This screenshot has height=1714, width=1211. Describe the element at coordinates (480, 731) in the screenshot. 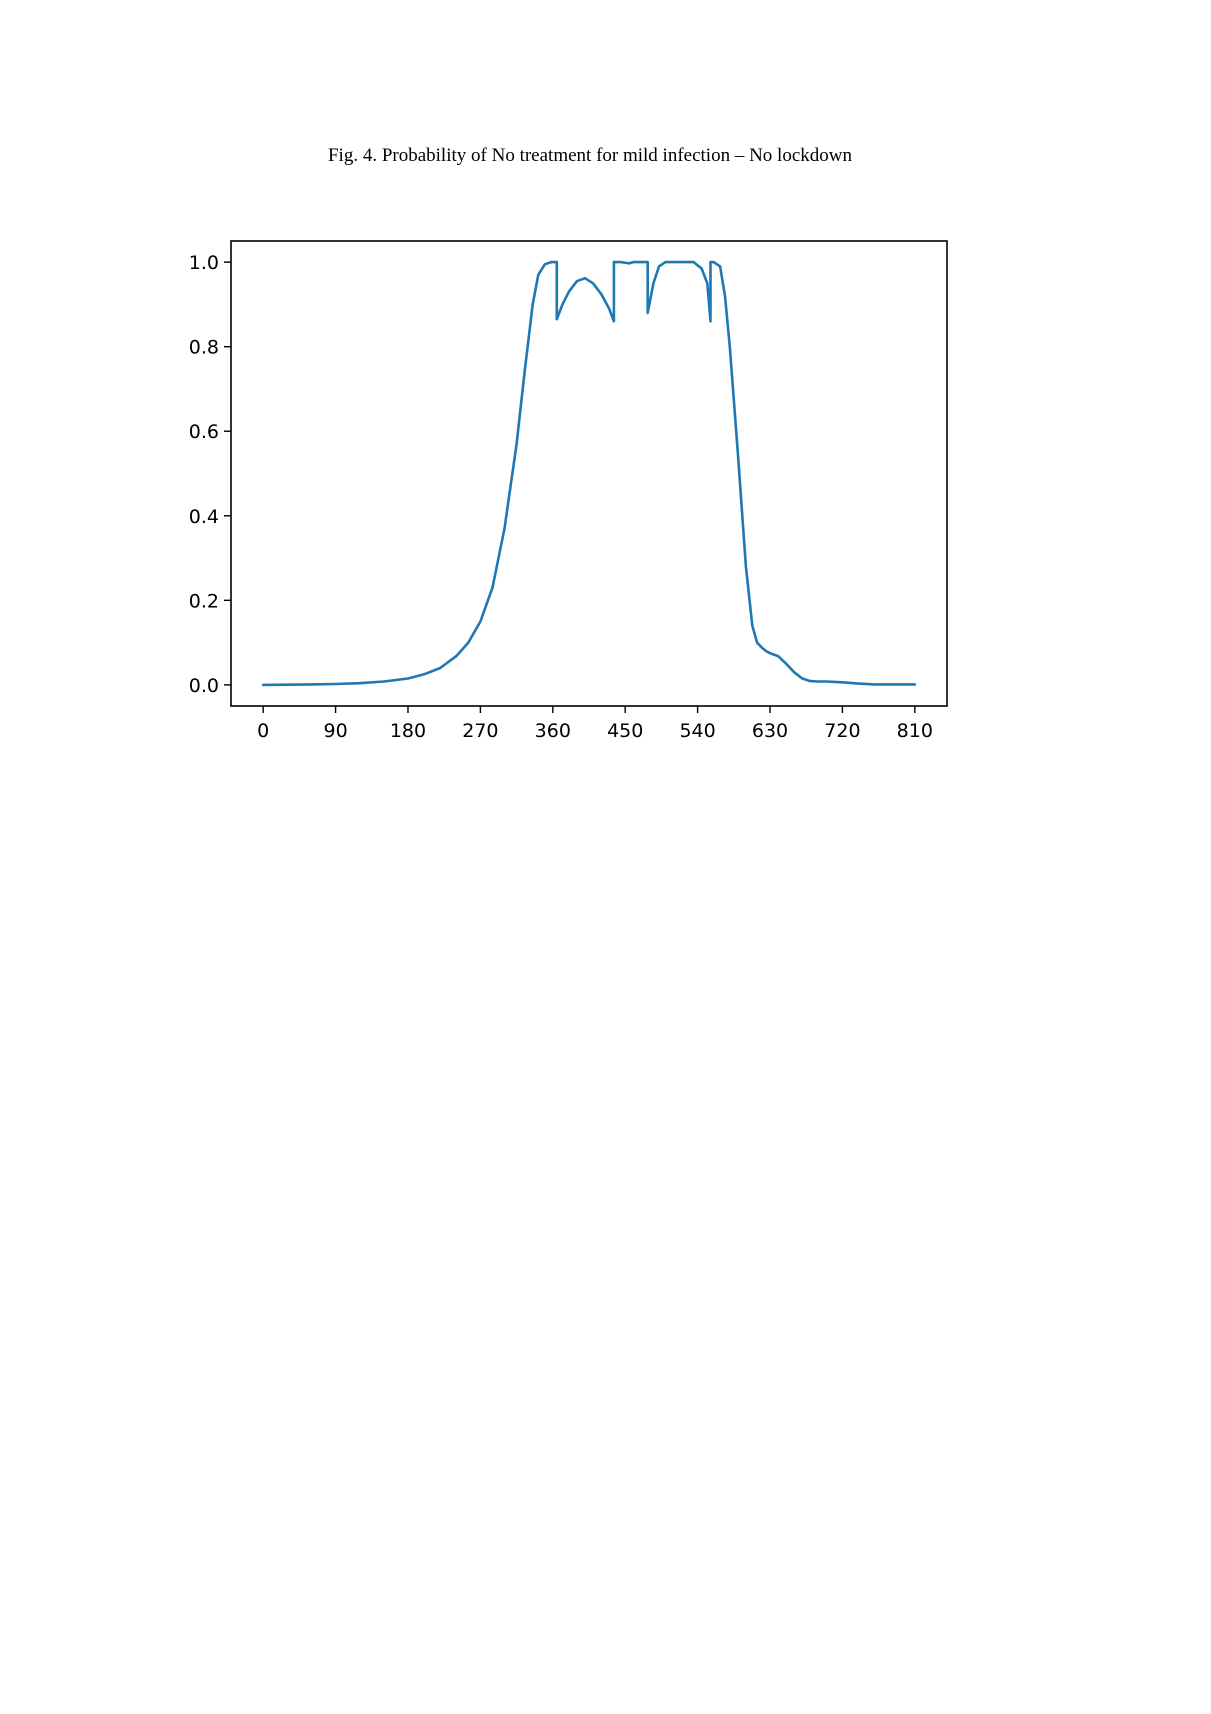

I see `x-tick-label: 270` at that location.